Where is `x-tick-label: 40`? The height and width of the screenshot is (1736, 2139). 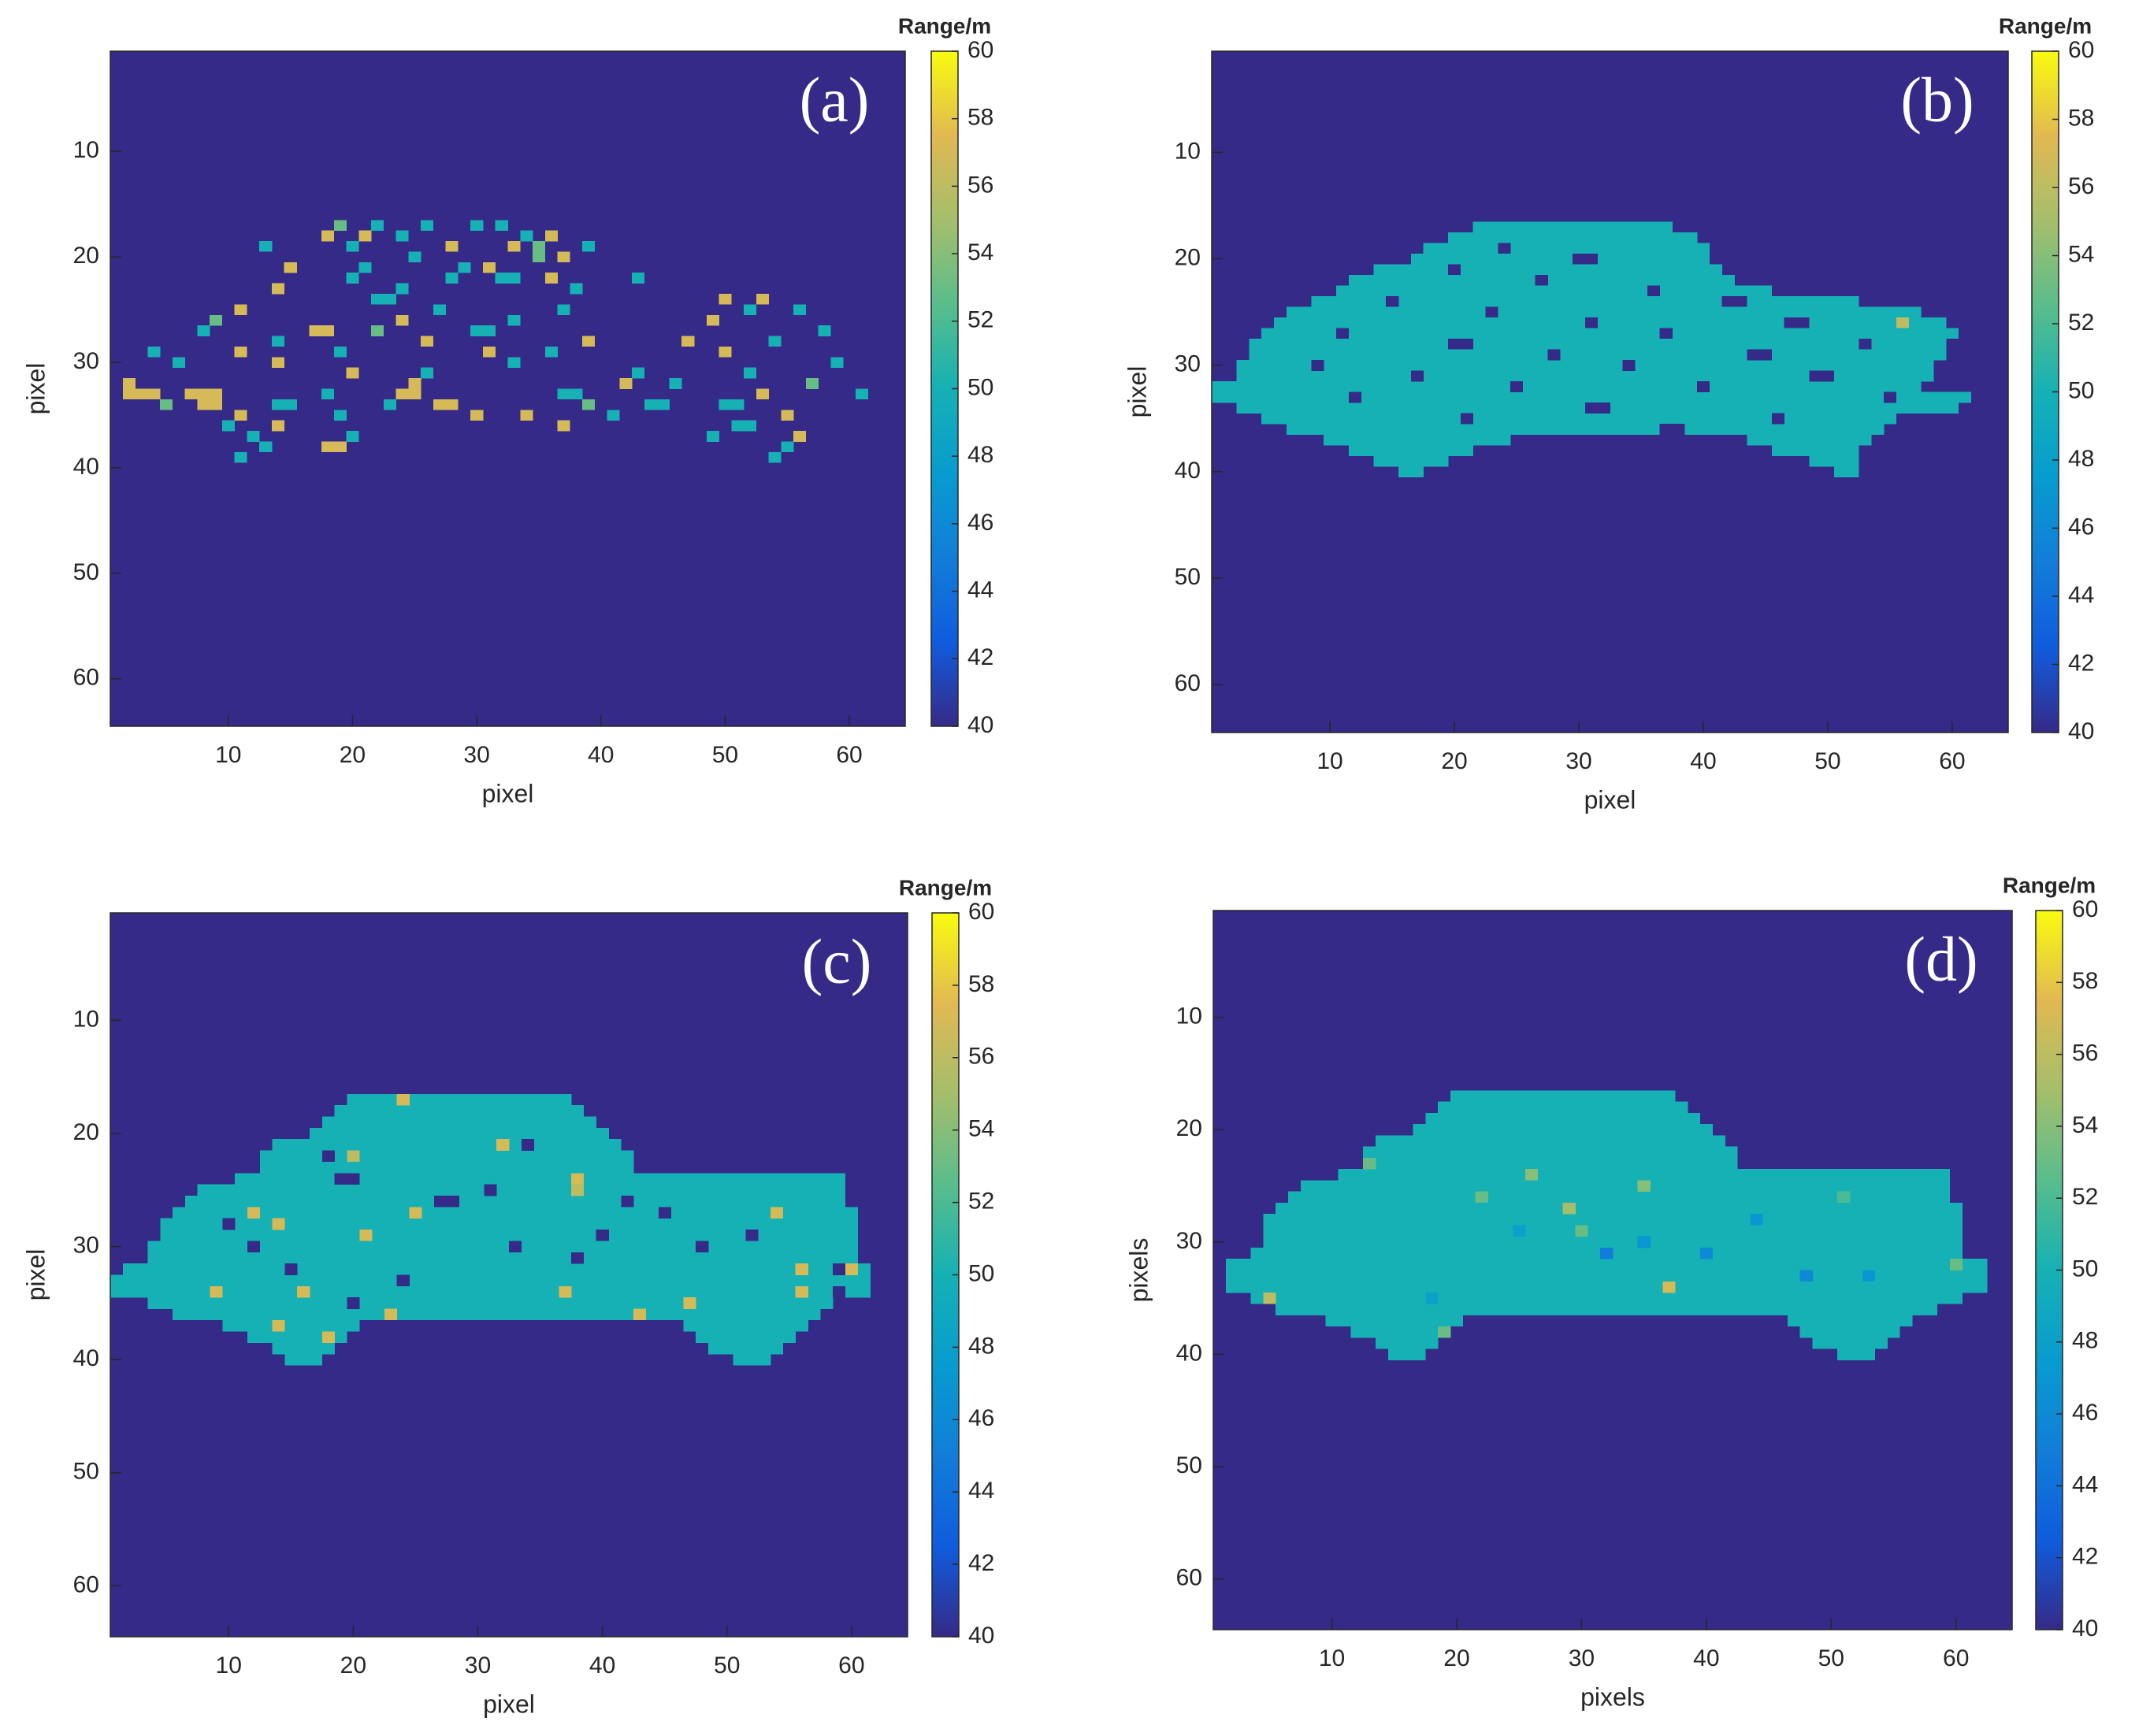 x-tick-label: 40 is located at coordinates (1706, 1658).